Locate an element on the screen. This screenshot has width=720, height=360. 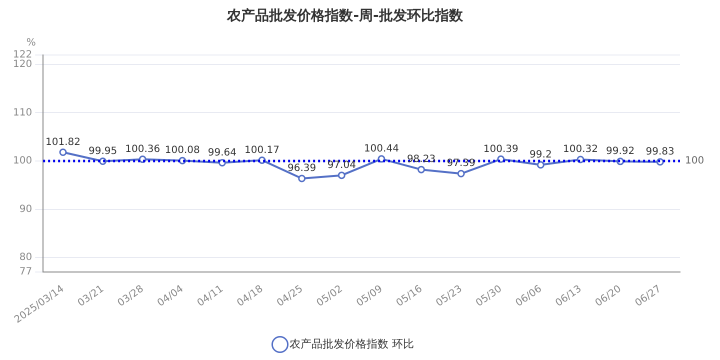
y-tick-label: 90 is located at coordinates (25, 209).